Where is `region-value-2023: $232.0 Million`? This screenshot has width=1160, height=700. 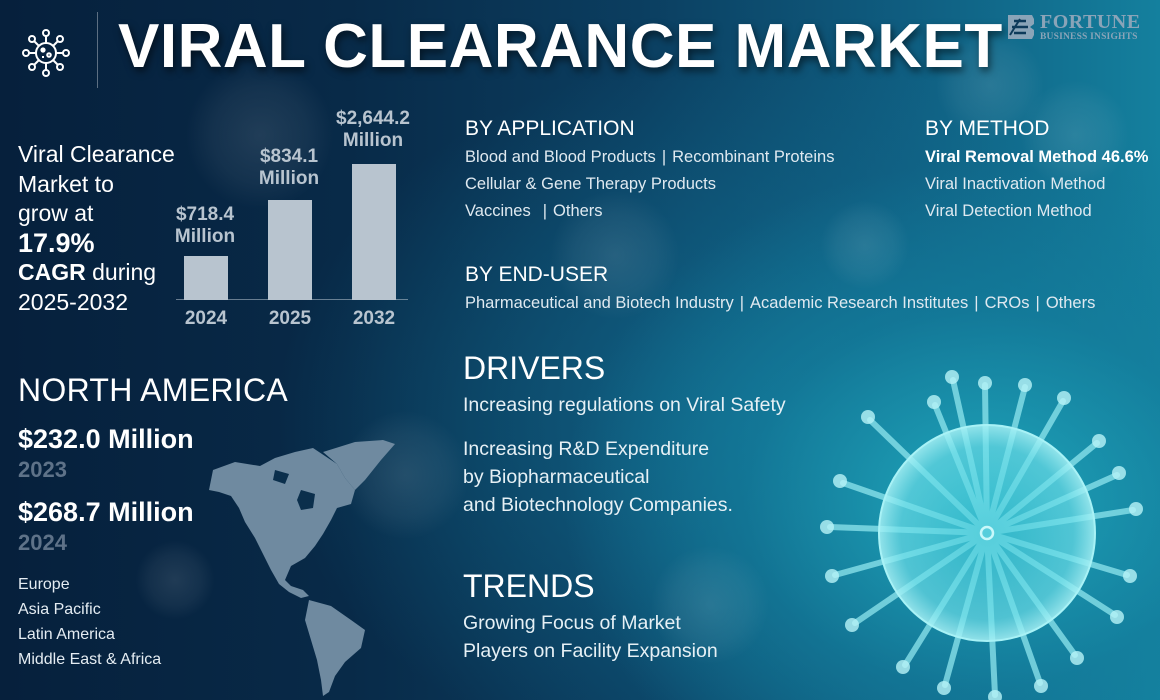 region-value-2023: $232.0 Million is located at coordinates (106, 439).